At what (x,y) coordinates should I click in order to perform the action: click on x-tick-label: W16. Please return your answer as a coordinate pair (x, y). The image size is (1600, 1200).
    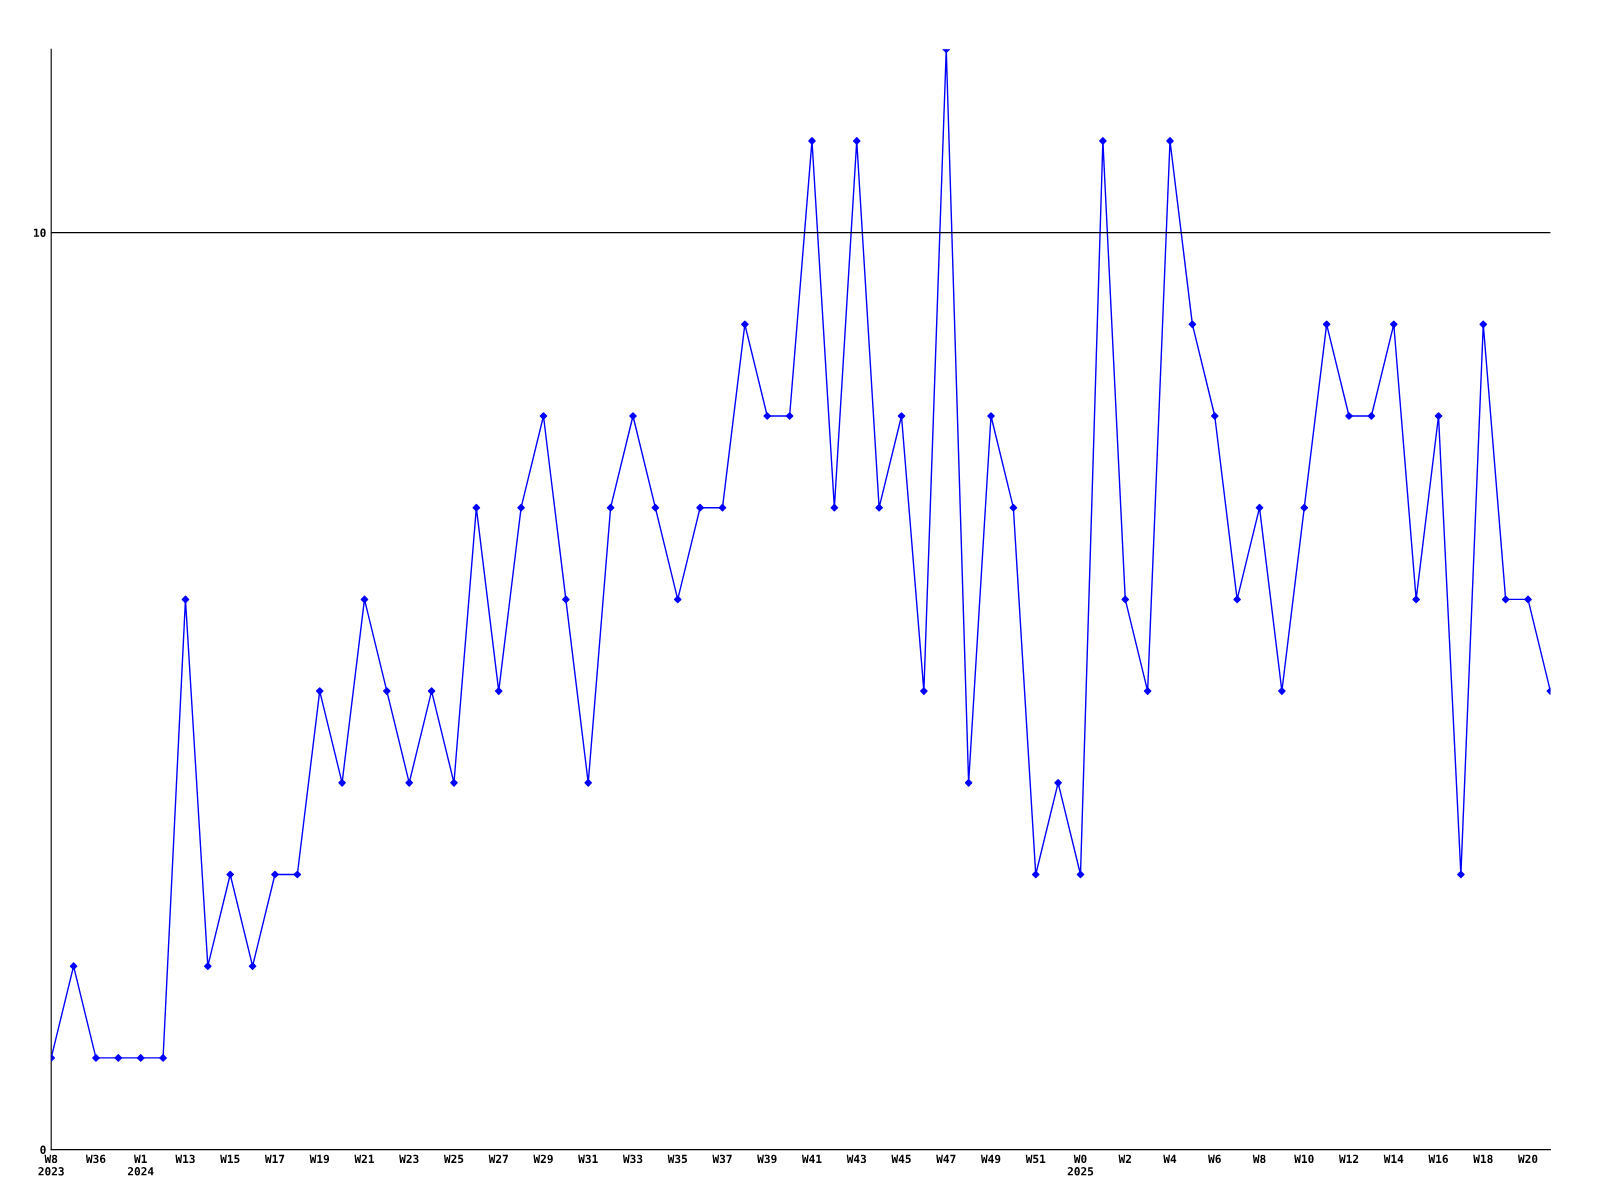
    Looking at the image, I should click on (1438, 1159).